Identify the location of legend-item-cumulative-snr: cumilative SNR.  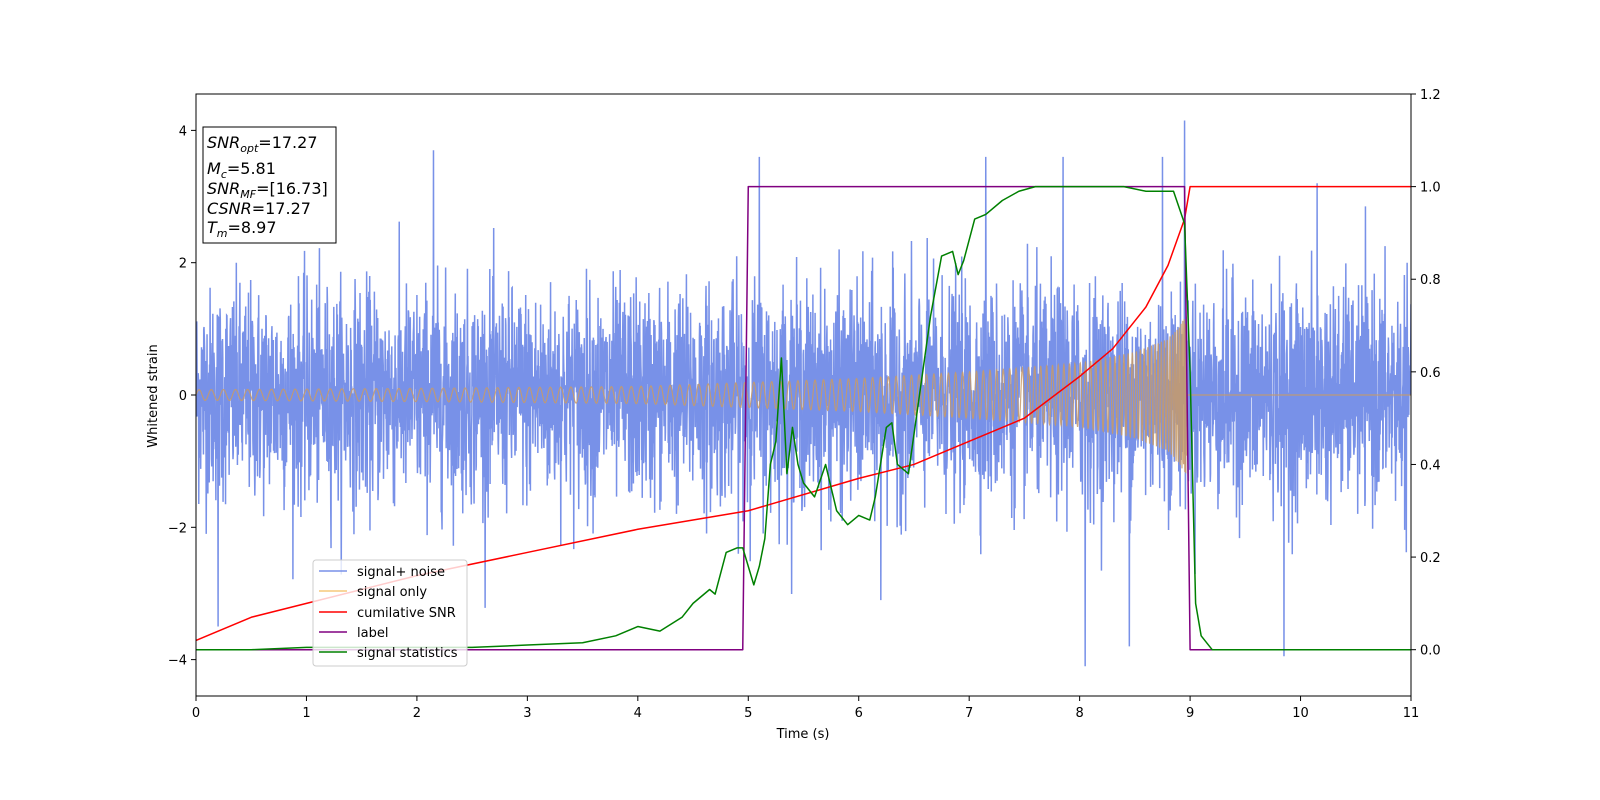
(387, 613).